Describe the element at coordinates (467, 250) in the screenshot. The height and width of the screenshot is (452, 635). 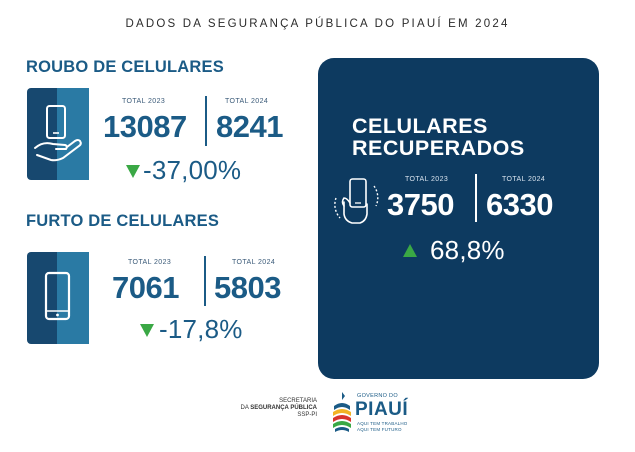
I see `recuperados-change: 68,8%` at that location.